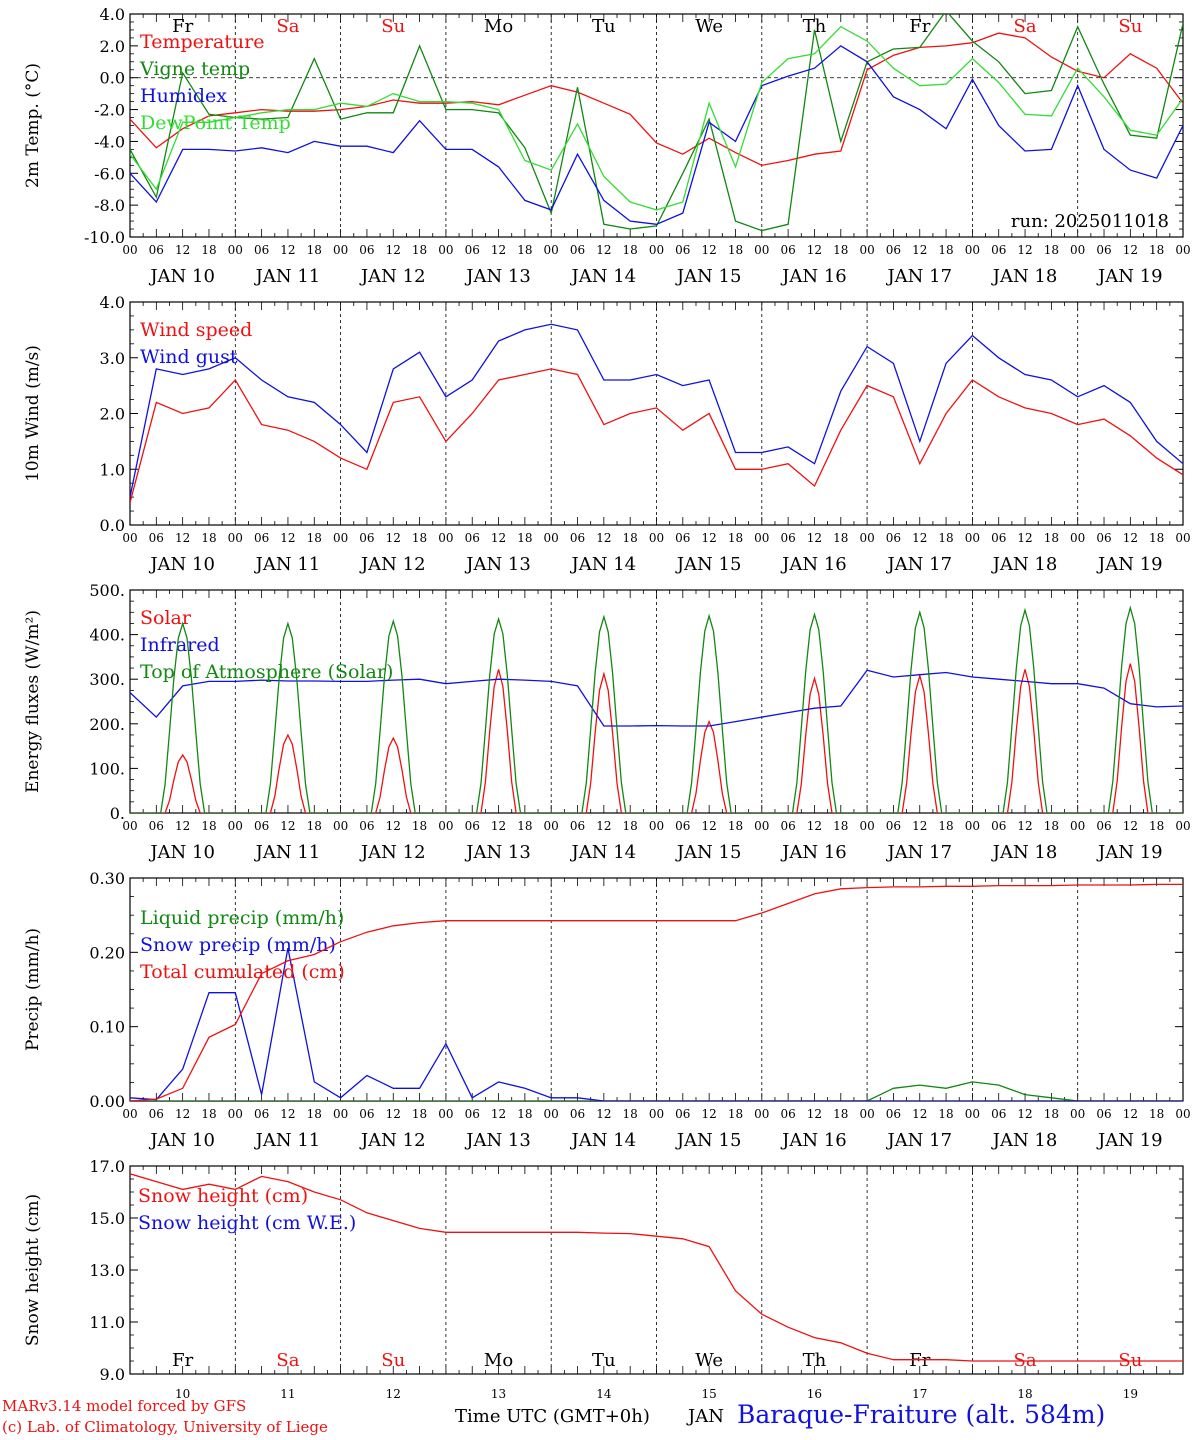 This screenshot has width=1194, height=1440. What do you see at coordinates (109, 173) in the screenshot?
I see `y-tick-label: -6.0` at bounding box center [109, 173].